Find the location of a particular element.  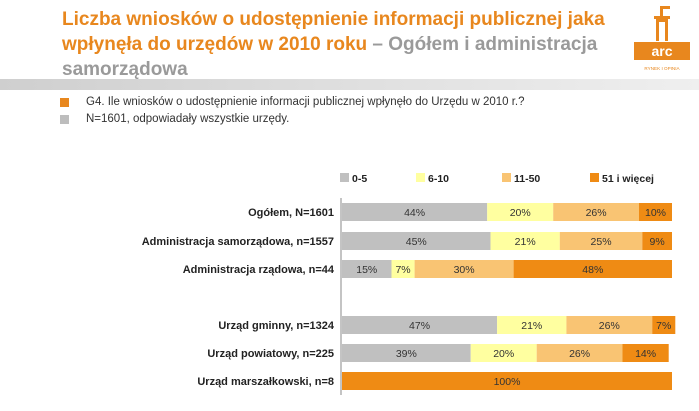

legend-label-3: 51 i więcej is located at coordinates (628, 179).